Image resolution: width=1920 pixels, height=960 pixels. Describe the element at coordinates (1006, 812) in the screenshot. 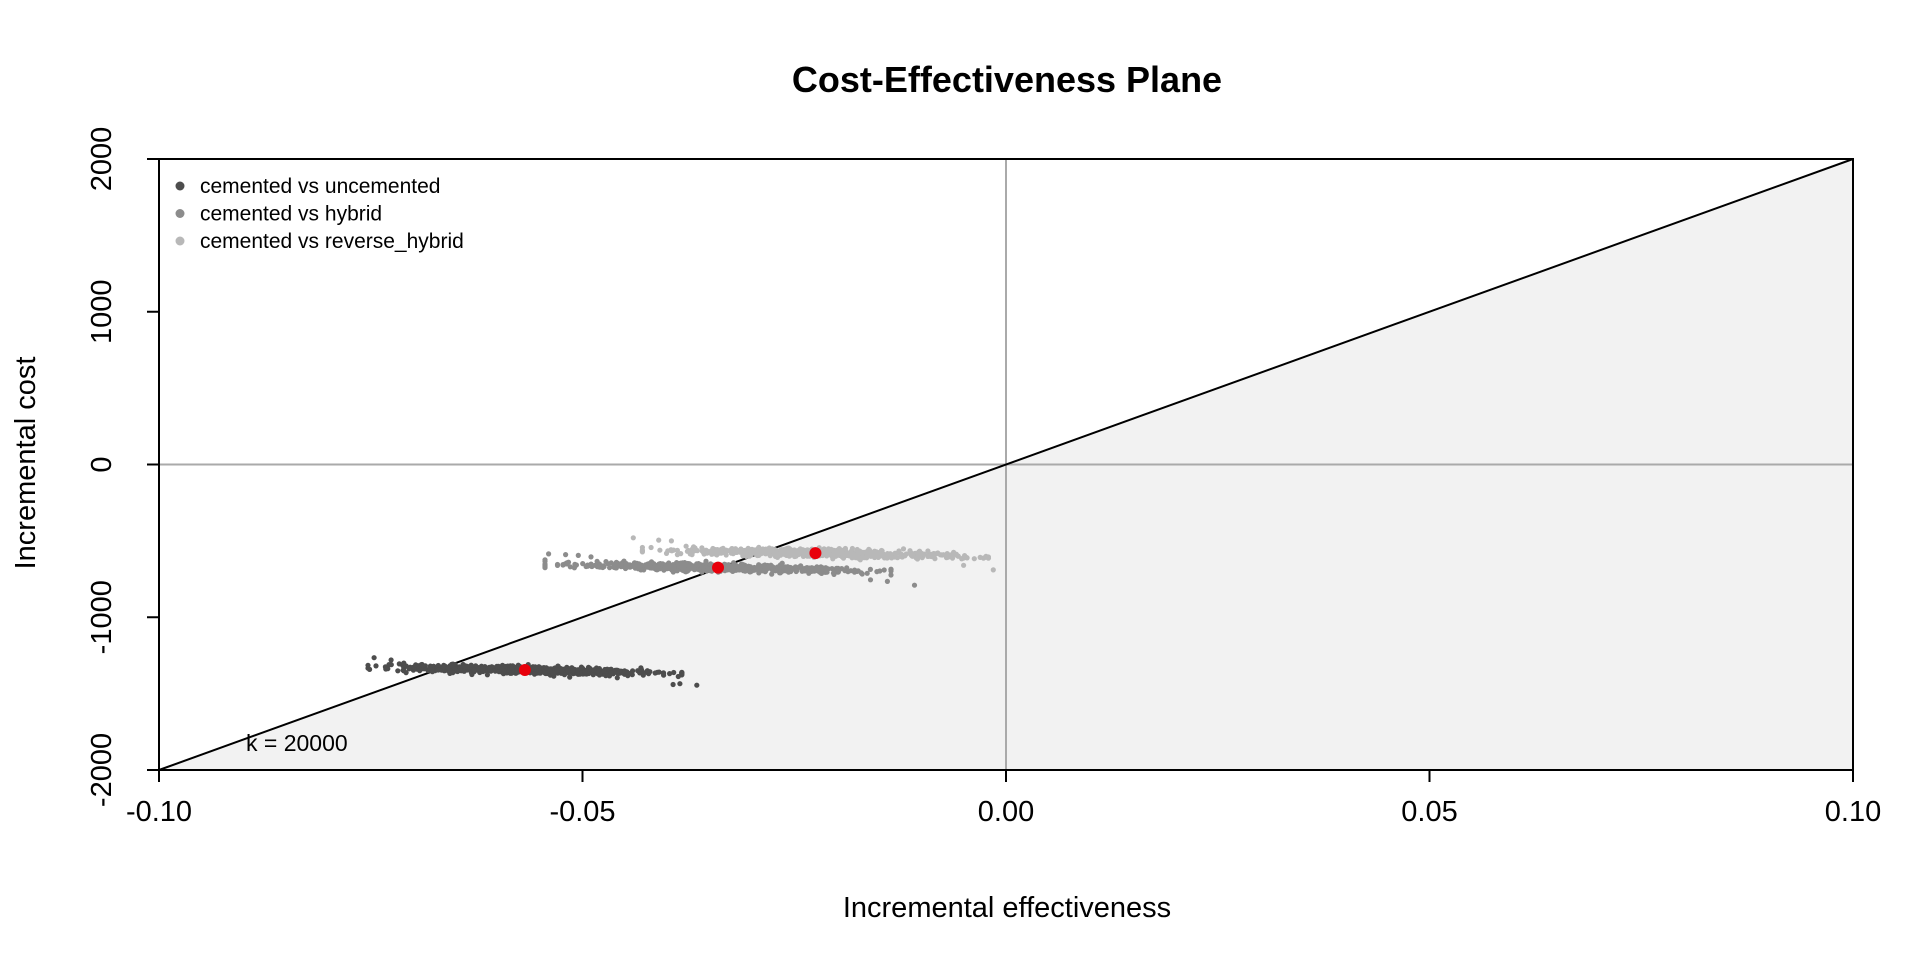

I see `x-tick-label: 0.00` at that location.